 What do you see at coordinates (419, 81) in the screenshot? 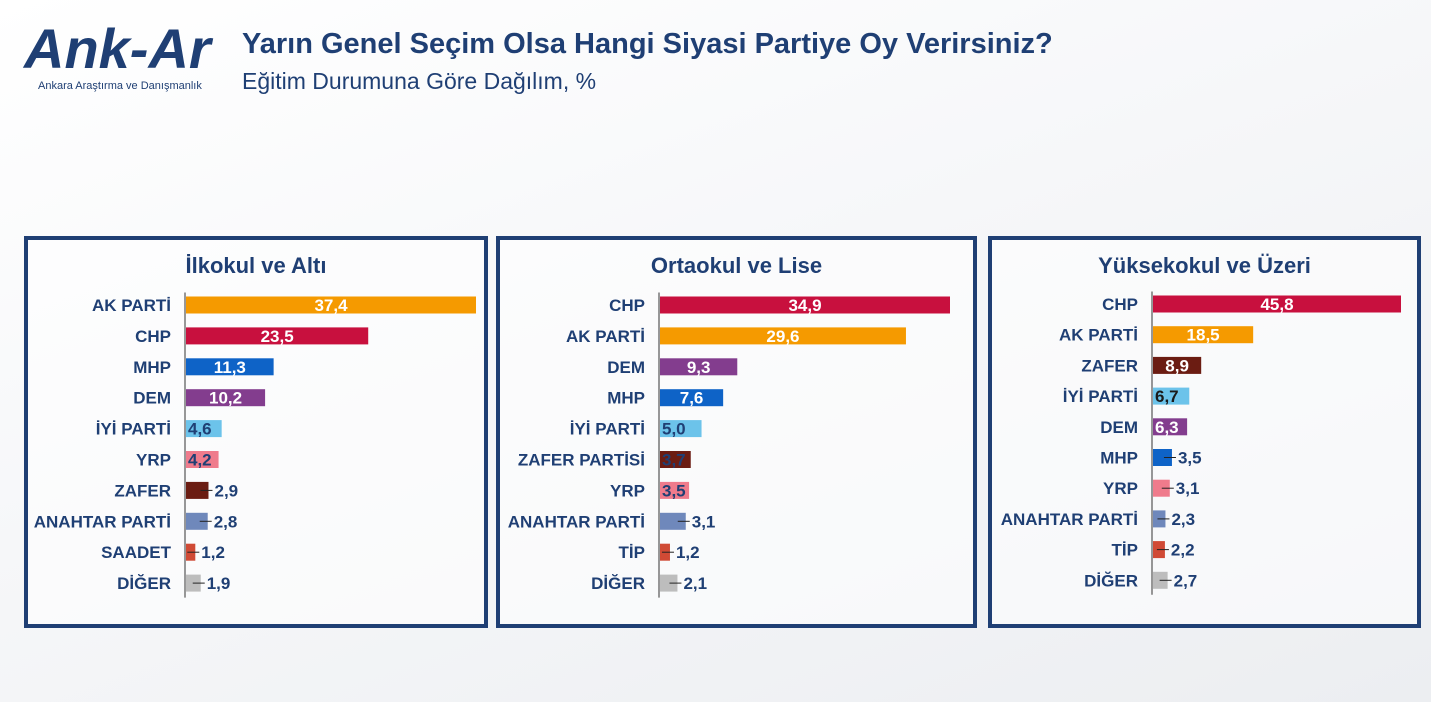
I see `page-subtitle: Eğitim Durumuna Göre Dağılım, %` at bounding box center [419, 81].